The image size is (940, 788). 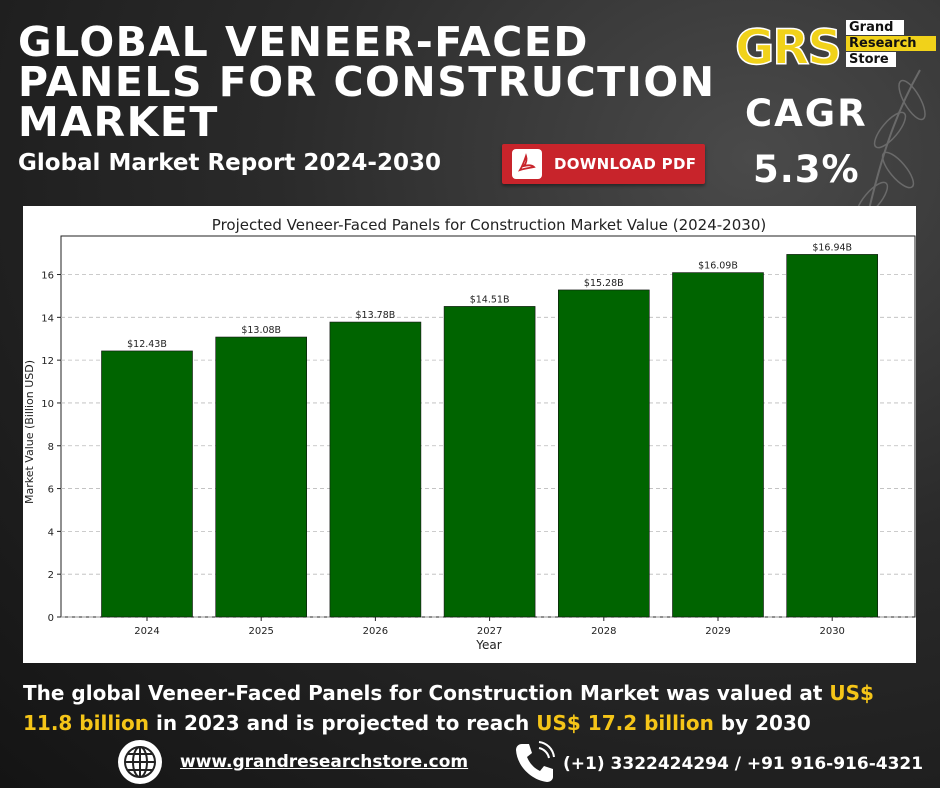 I want to click on bar-2024, so click(x=147, y=484).